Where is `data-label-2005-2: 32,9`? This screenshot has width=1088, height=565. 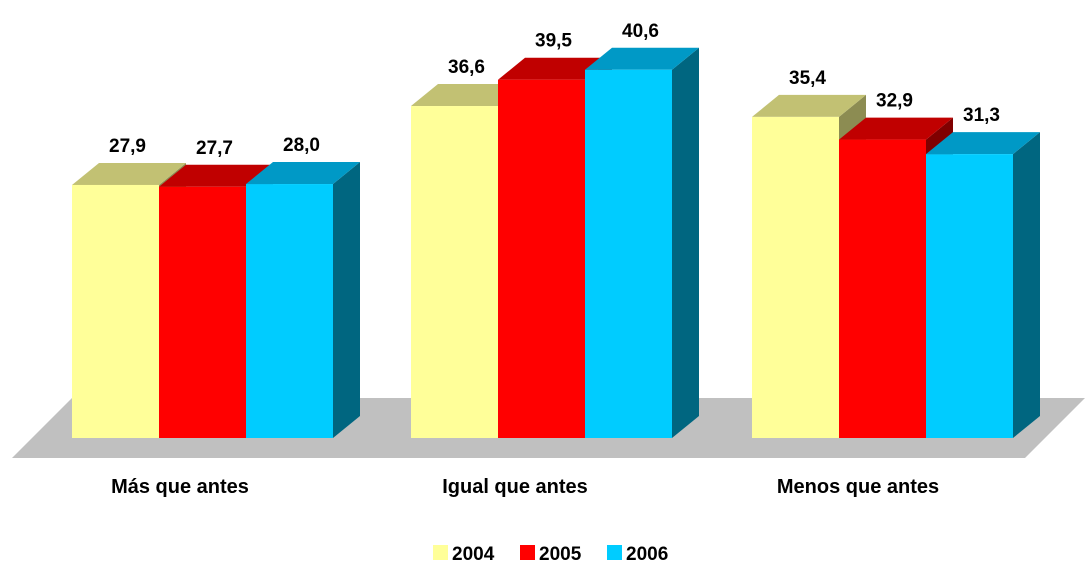
data-label-2005-2: 32,9 is located at coordinates (894, 101).